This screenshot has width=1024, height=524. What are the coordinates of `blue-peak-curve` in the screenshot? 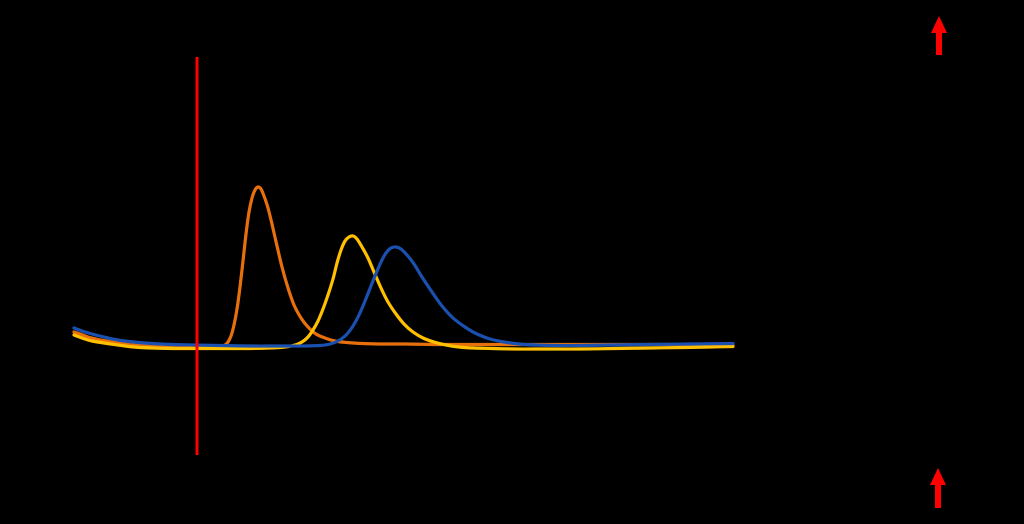 It's located at (403, 296).